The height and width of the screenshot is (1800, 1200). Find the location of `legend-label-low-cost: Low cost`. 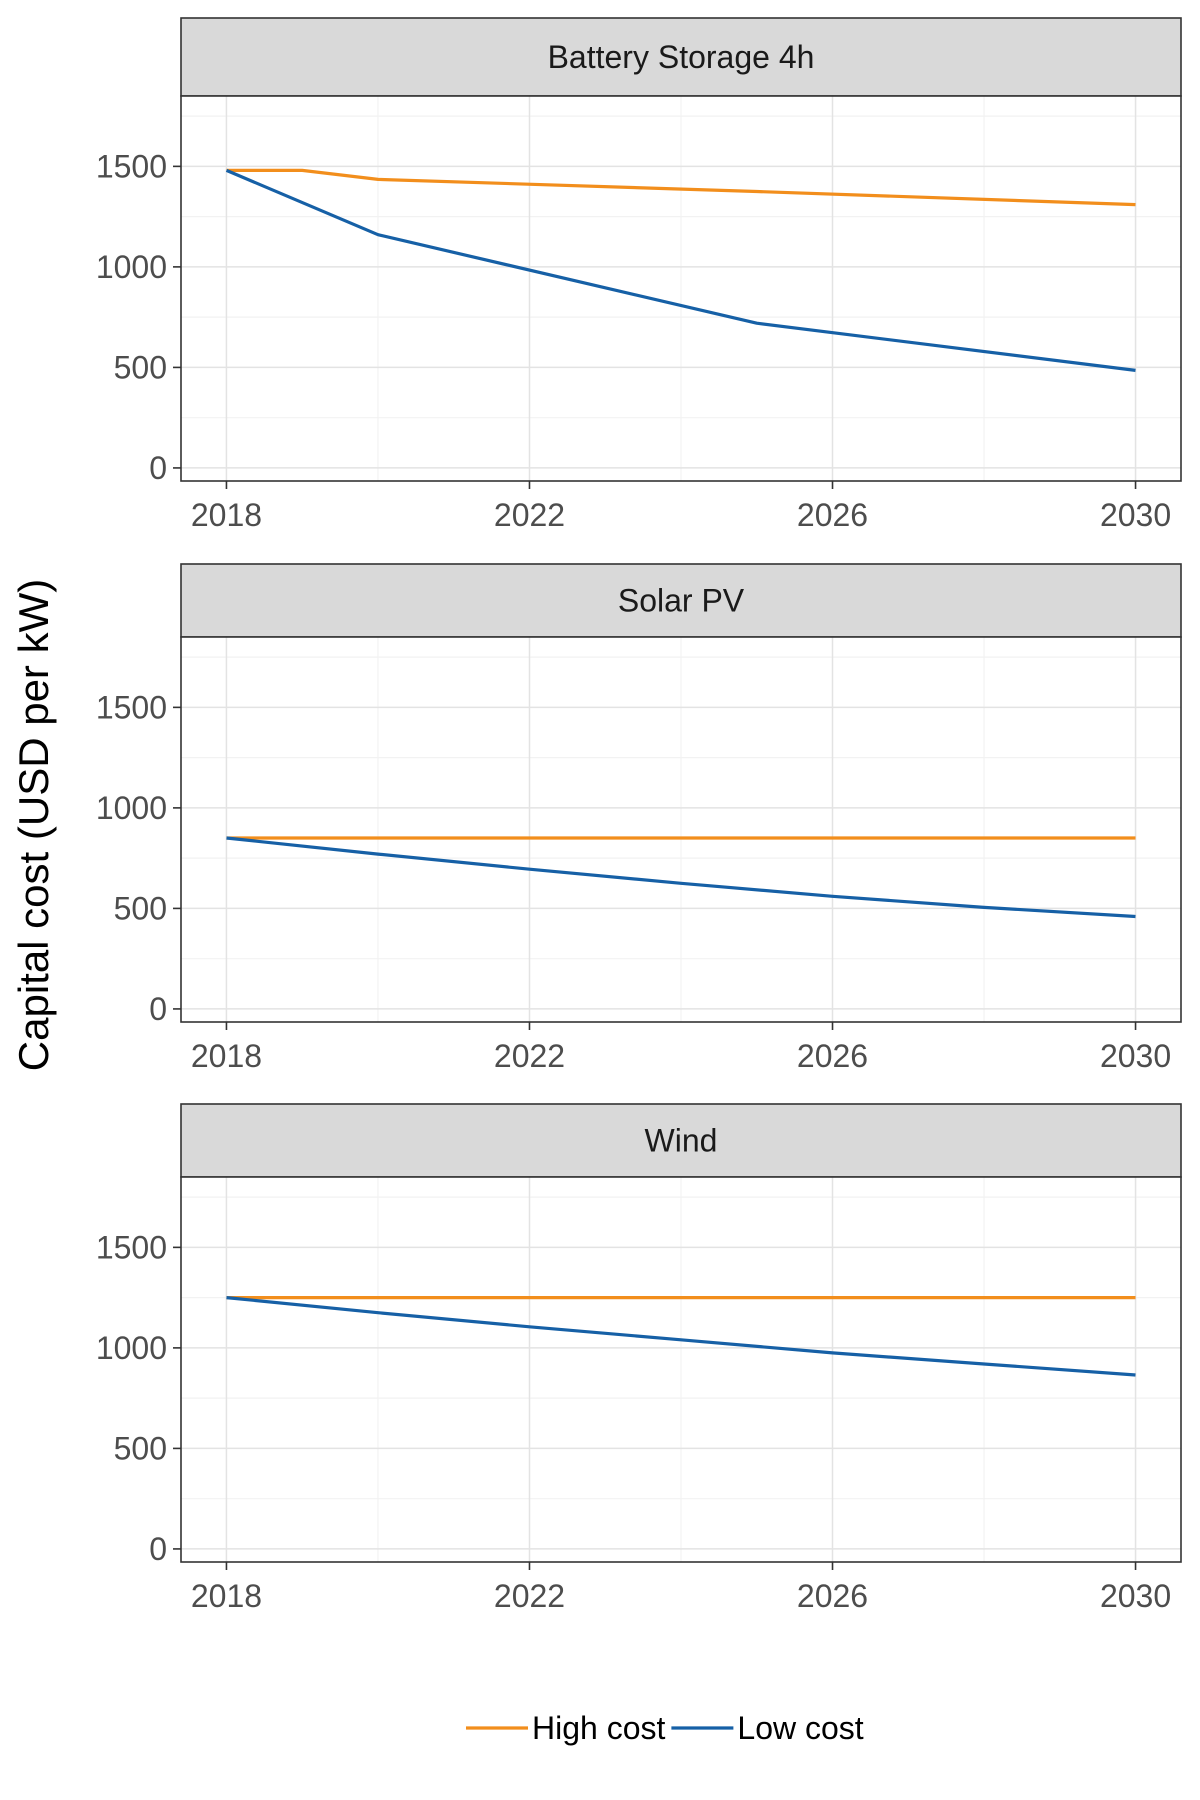

legend-label-low-cost: Low cost is located at coordinates (800, 1728).